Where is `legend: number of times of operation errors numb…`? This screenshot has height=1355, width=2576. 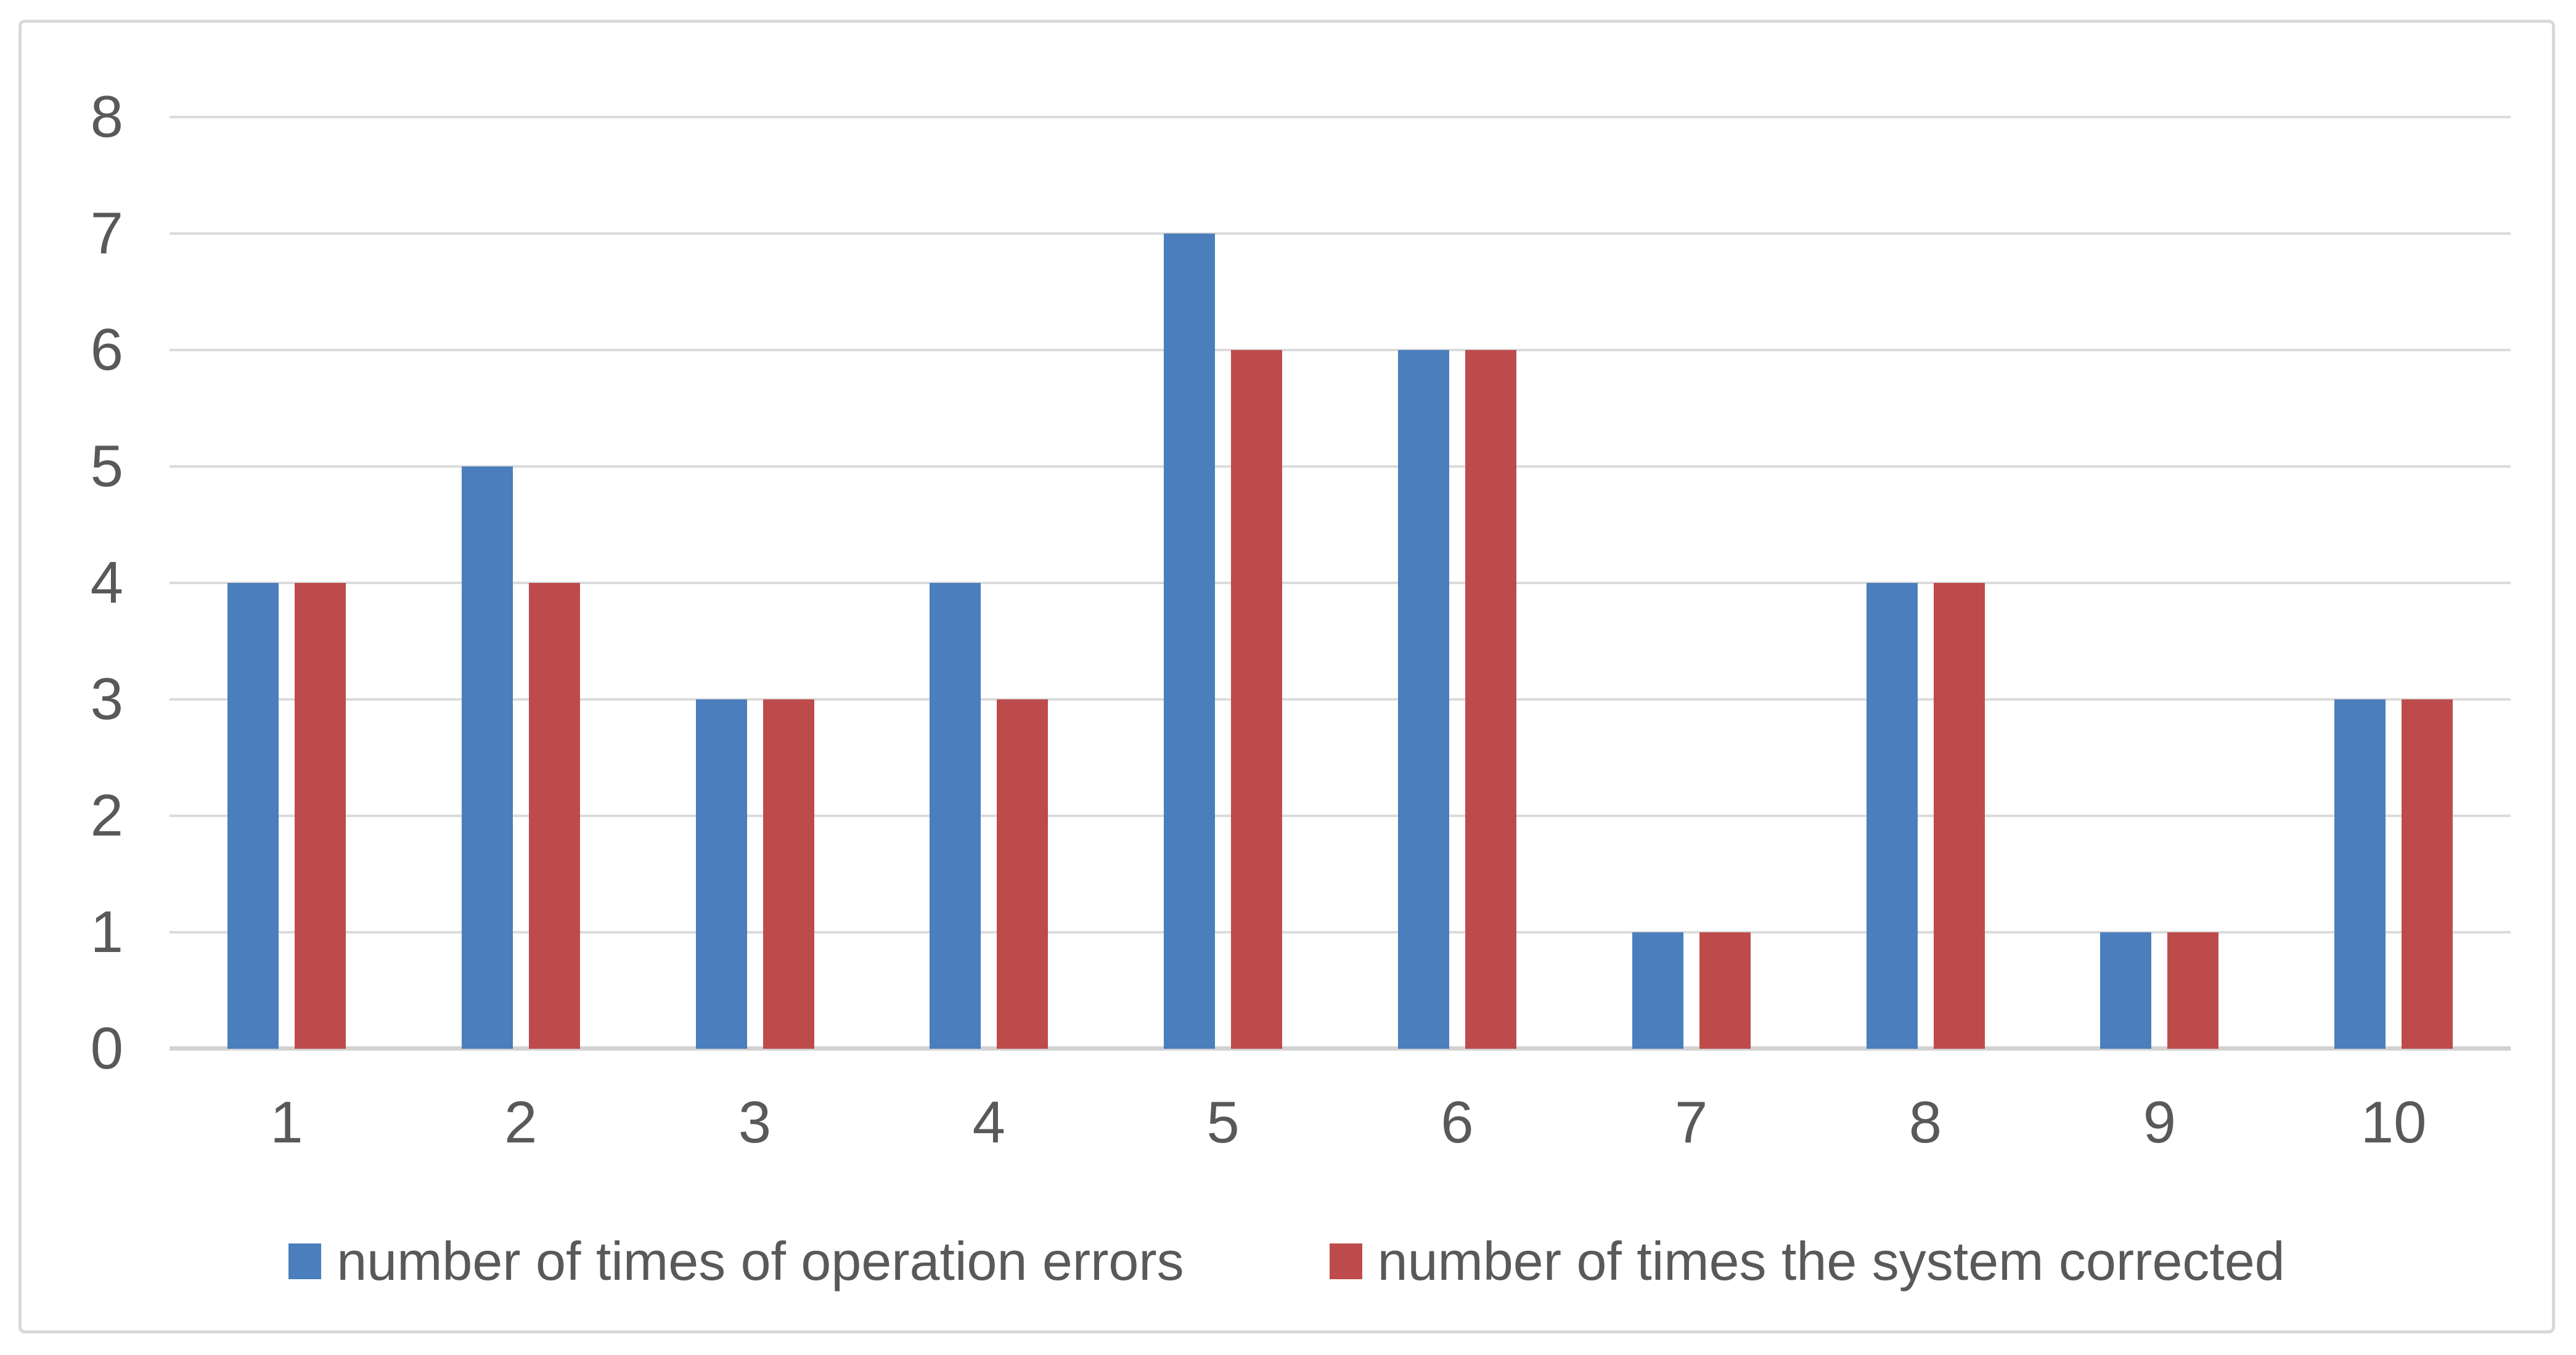 legend: number of times of operation errors numb… is located at coordinates (1287, 1262).